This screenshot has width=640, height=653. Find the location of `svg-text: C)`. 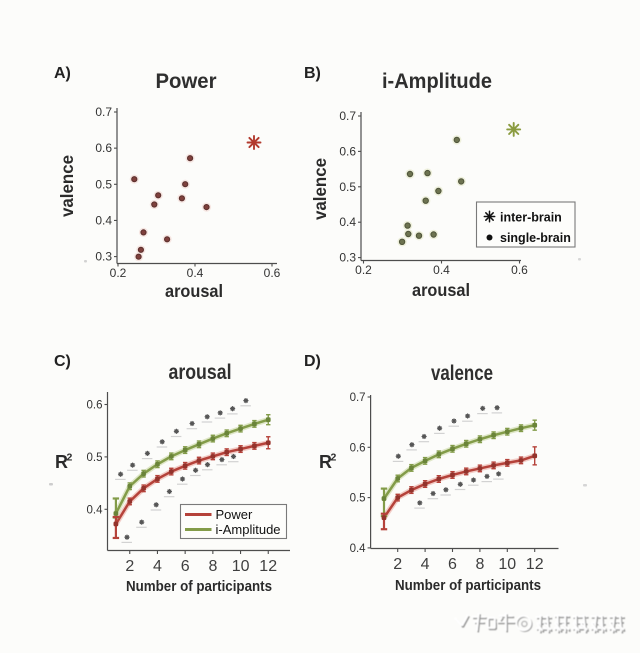

svg-text: C) is located at coordinates (62, 361).